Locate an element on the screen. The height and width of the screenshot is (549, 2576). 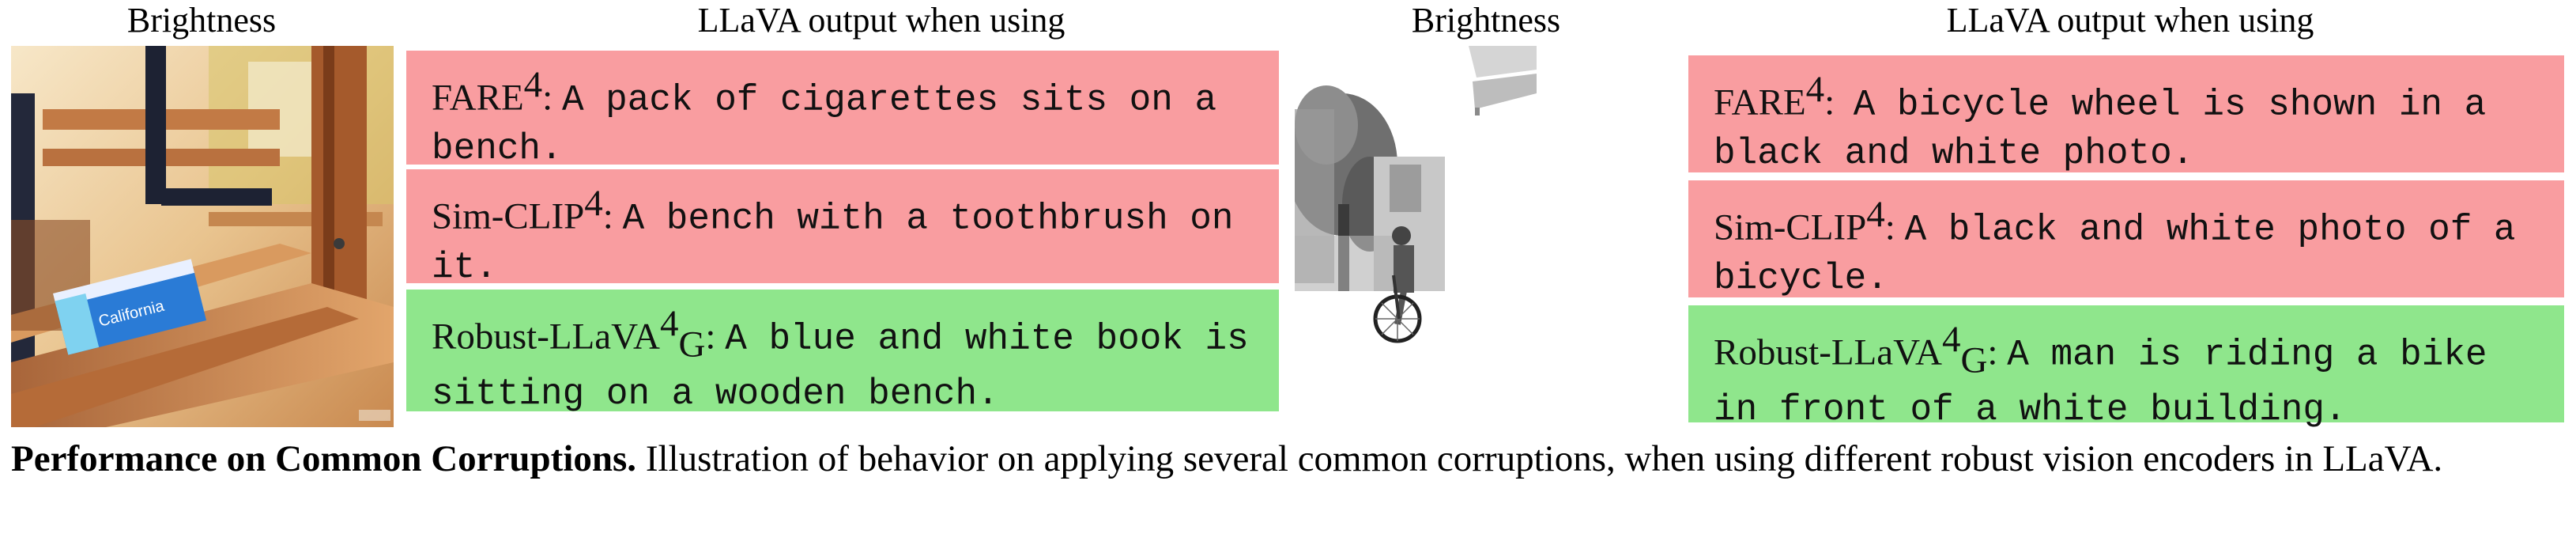
right-output-header: LLaVA output when using is located at coordinates (2130, 20).